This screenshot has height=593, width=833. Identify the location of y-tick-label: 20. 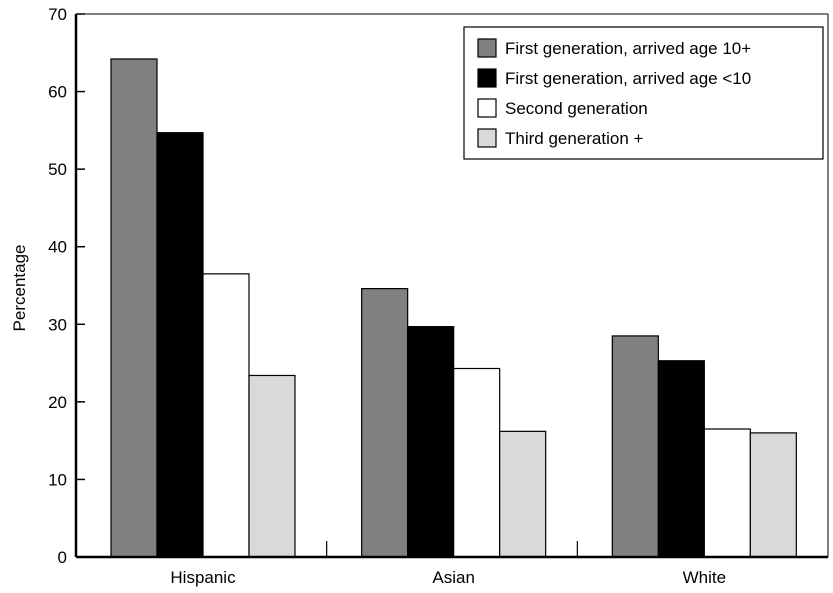
(57, 402).